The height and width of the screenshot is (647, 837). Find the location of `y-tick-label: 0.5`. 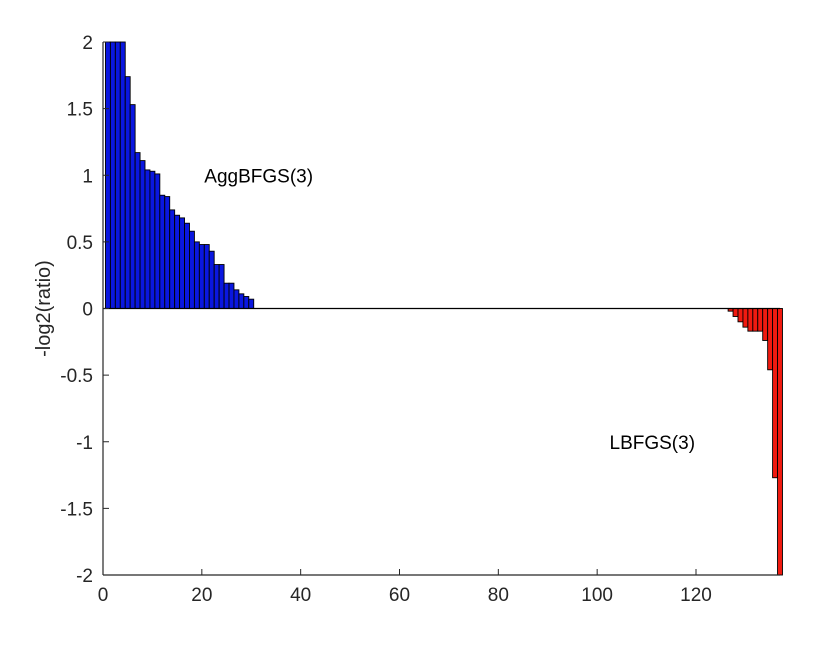

y-tick-label: 0.5 is located at coordinates (80, 243).